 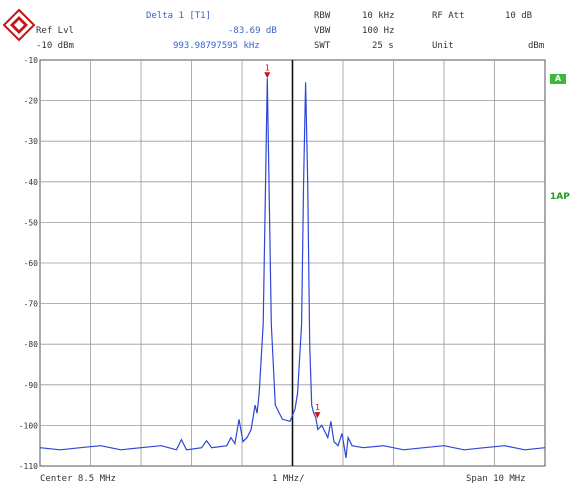 What do you see at coordinates (31, 101) in the screenshot?
I see `y-tick-label: -20` at bounding box center [31, 101].